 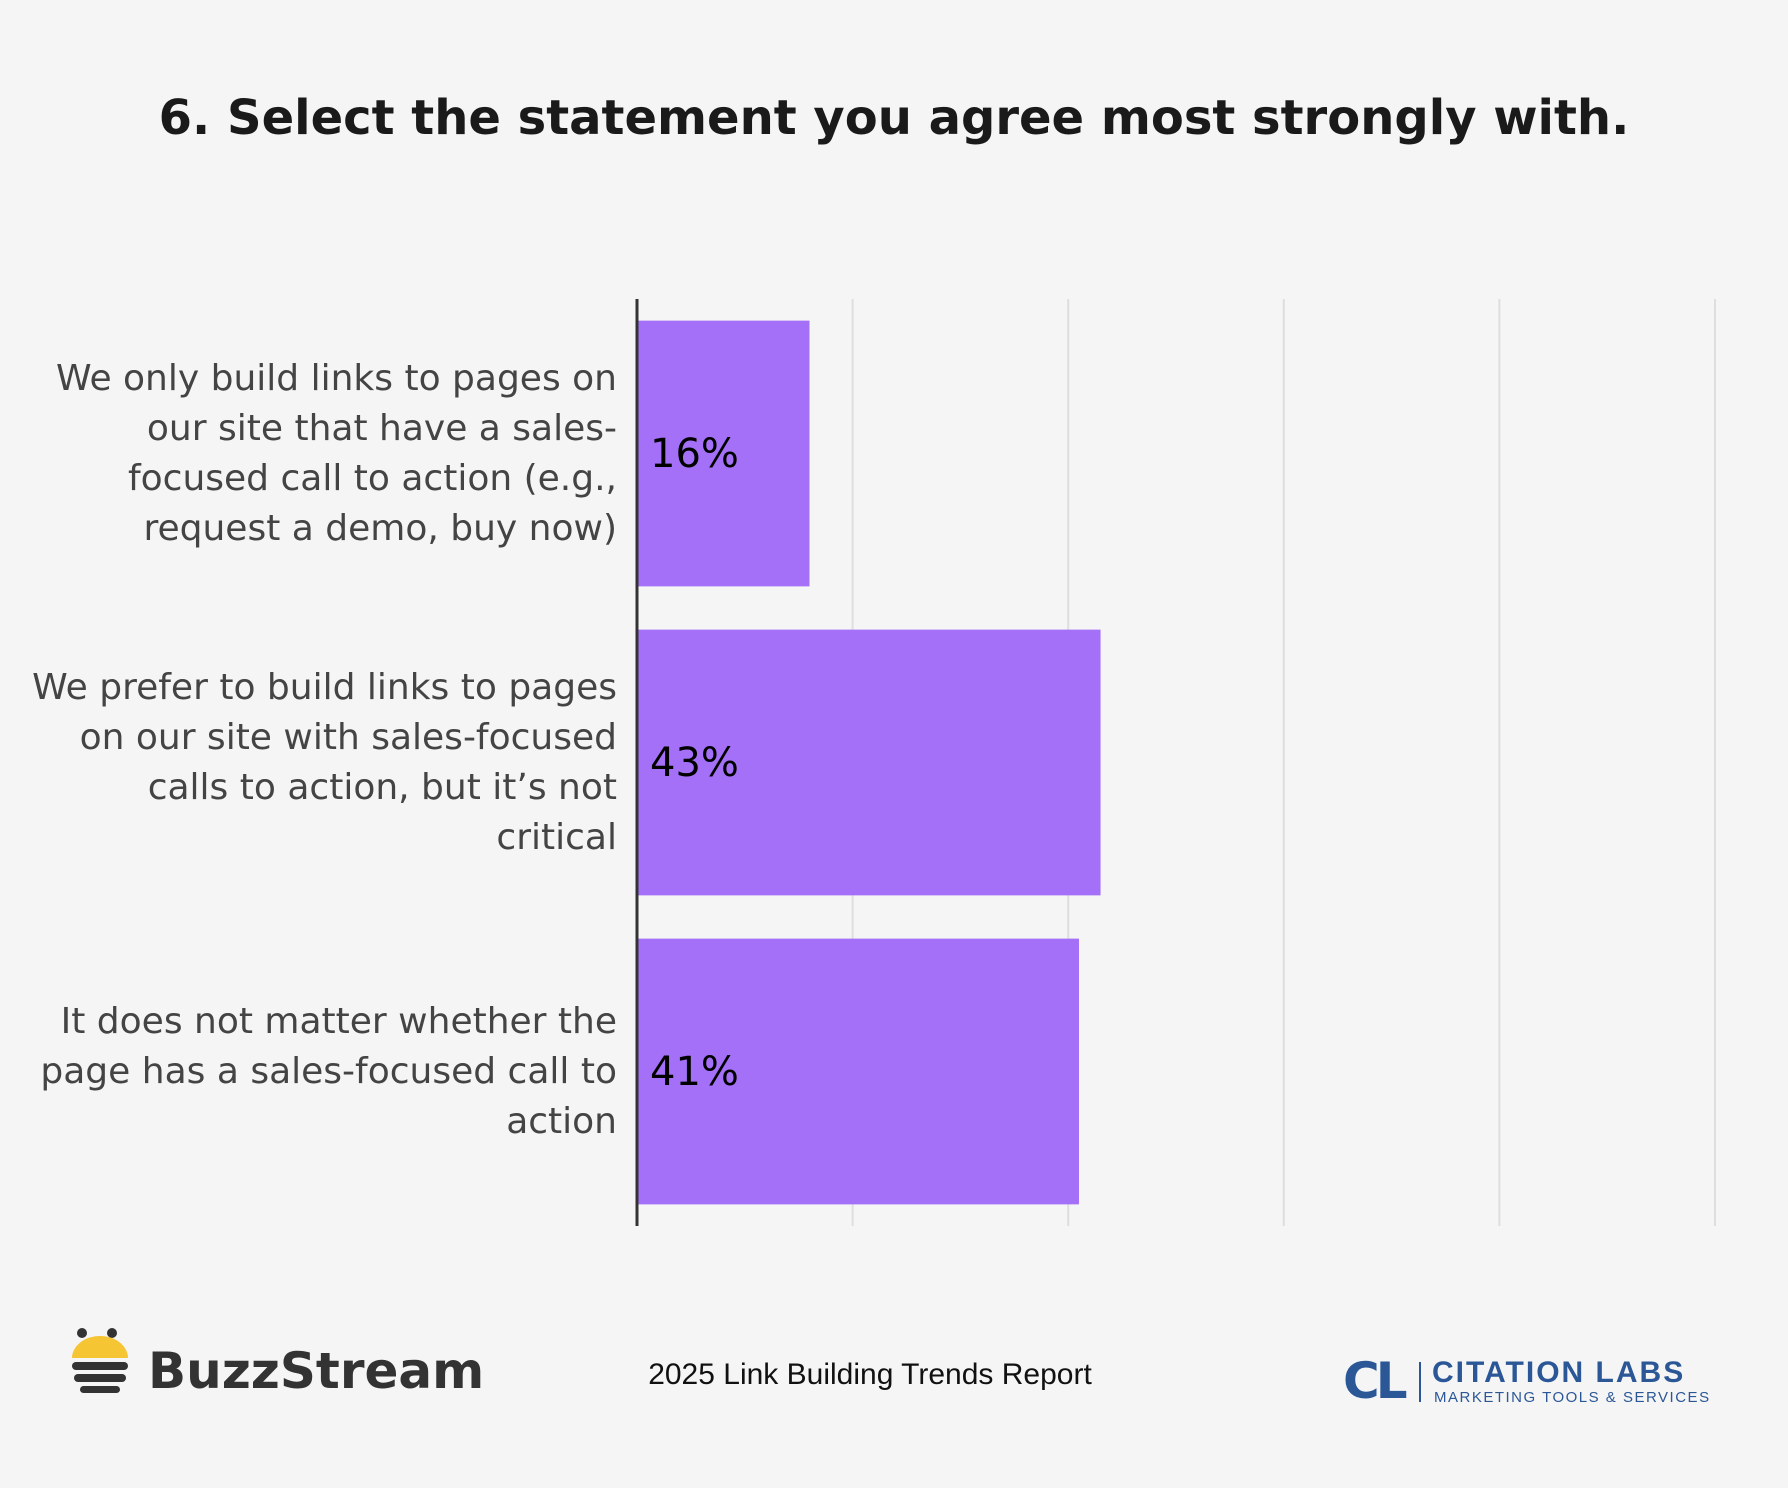 What do you see at coordinates (694, 1071) in the screenshot?
I see `value-label: 41%` at bounding box center [694, 1071].